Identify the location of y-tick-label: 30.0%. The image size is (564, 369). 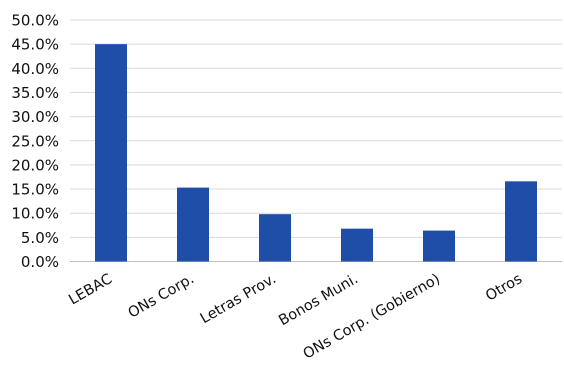
(35, 117).